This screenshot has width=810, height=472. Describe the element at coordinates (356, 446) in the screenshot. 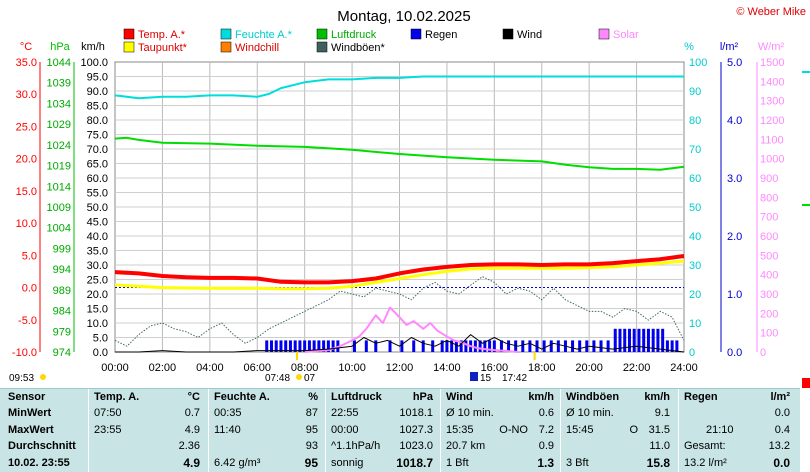

I see `pressure-trend: ^1.1hPa/h` at that location.